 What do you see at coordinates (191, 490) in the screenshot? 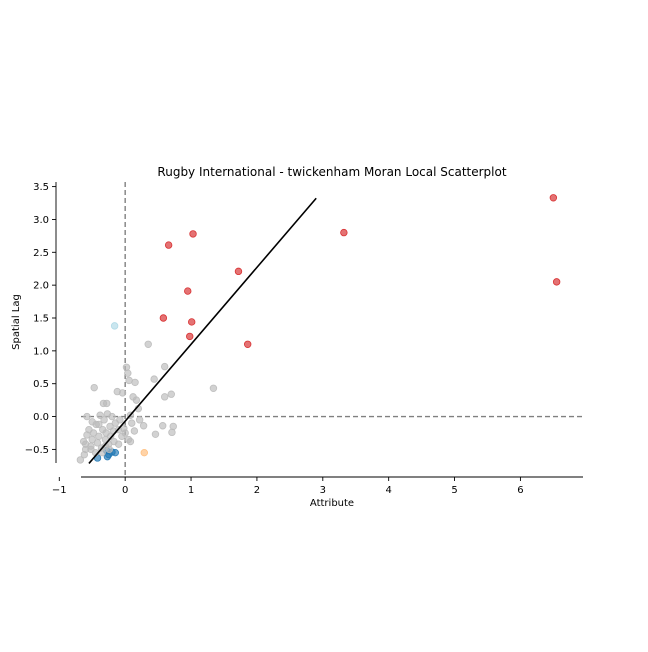
I see `x-tick-label: 1` at bounding box center [191, 490].